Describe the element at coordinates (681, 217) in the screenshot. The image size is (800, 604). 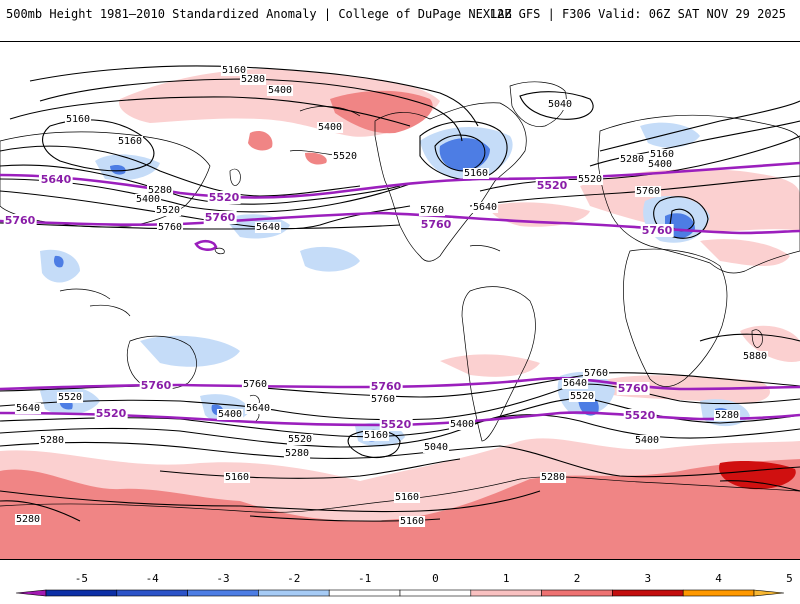
I see `contour-eu-low` at that location.